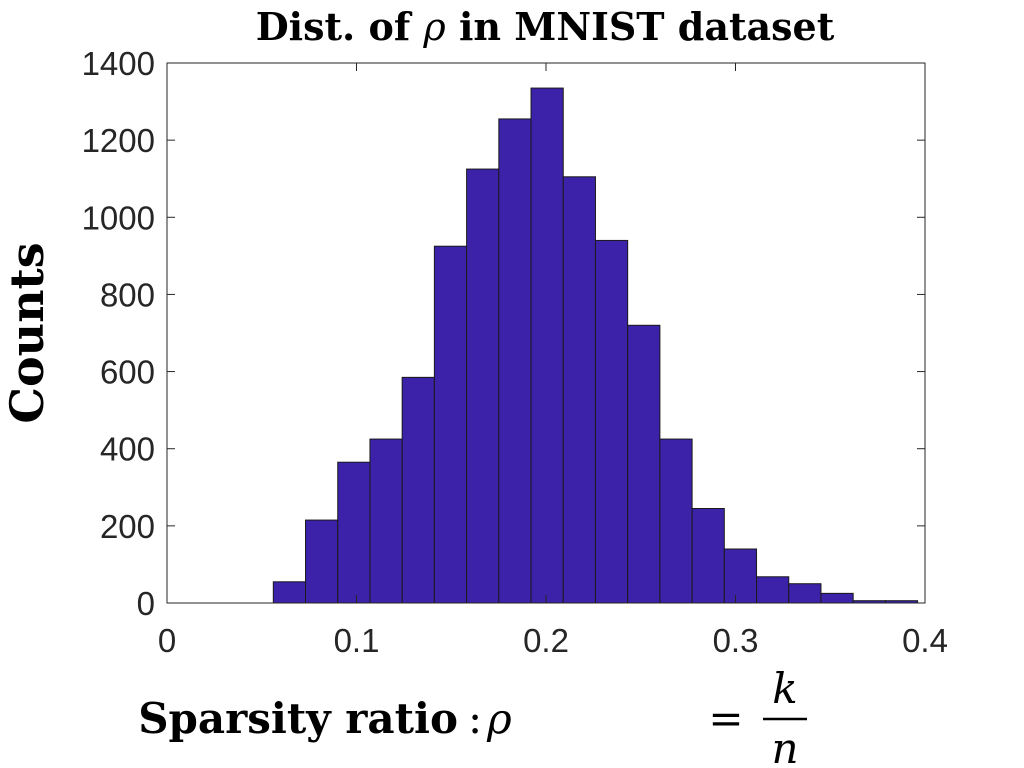  Describe the element at coordinates (127, 449) in the screenshot. I see `y-tick-label: 400` at that location.